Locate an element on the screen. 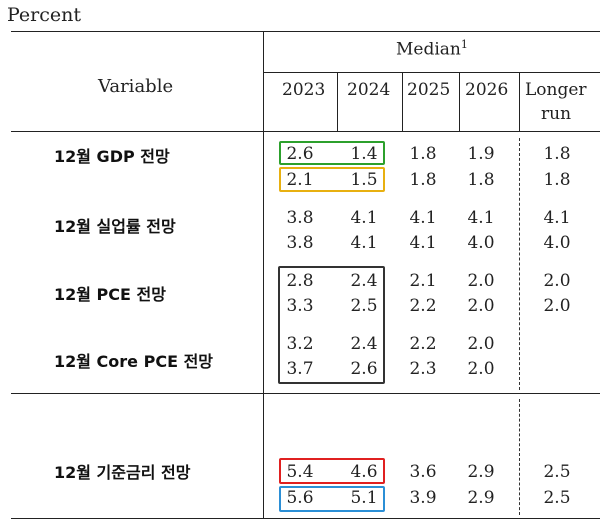  median-footnote-marker: 1 is located at coordinates (464, 44).